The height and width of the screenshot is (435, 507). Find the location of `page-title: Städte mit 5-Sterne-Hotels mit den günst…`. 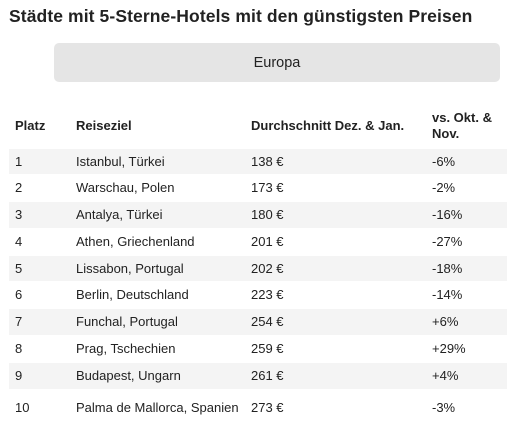

page-title: Städte mit 5-Sterne-Hotels mit den günst… is located at coordinates (241, 16).